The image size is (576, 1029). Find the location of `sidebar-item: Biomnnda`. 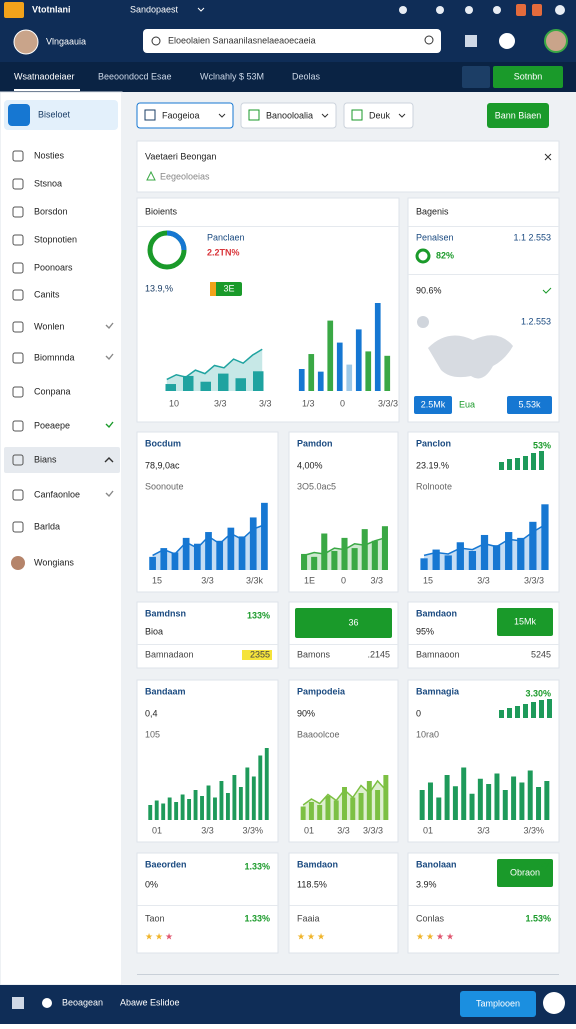

sidebar-item: Biomnnda is located at coordinates (54, 357).